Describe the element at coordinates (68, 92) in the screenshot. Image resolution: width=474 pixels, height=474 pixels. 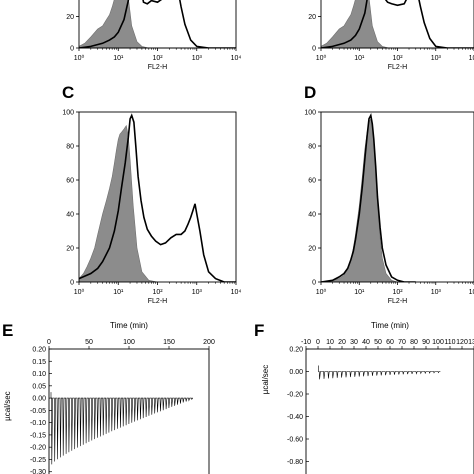
I see `panel-letter-c: C` at that location.